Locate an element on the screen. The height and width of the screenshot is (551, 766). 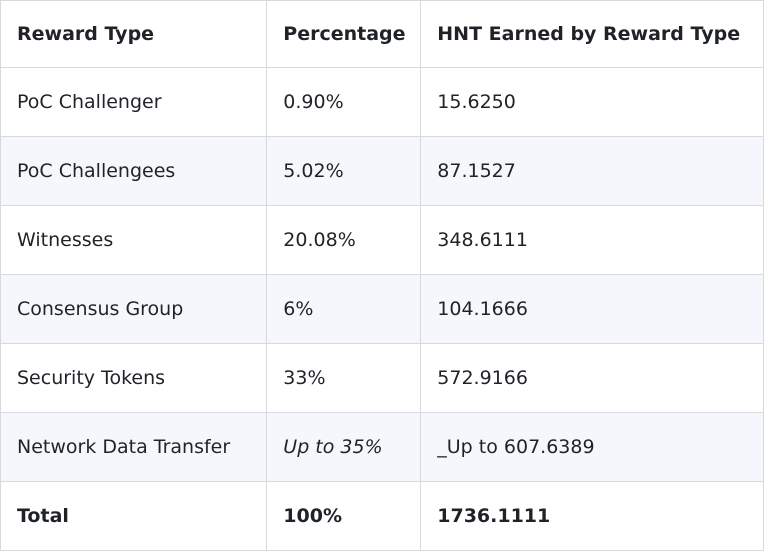
header-reward-type: Reward Type is located at coordinates (134, 34).